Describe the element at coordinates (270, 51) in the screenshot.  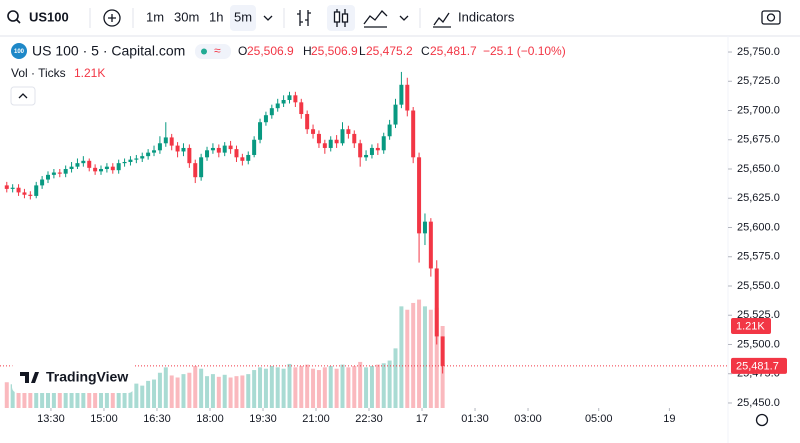
I see `legend-o: 25,506.9` at that location.